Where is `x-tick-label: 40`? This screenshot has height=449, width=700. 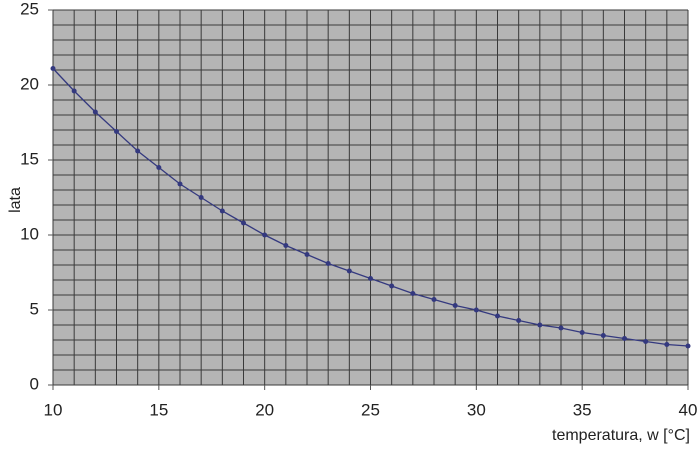 x-tick-label: 40 is located at coordinates (688, 409).